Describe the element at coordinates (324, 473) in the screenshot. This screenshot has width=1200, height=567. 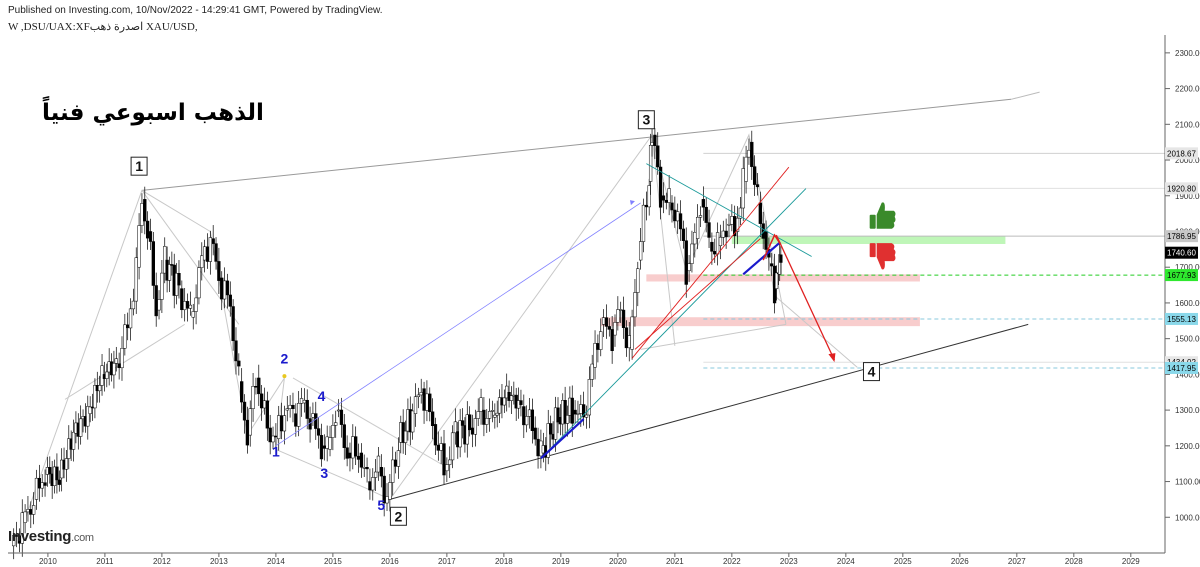
I see `minor-wave-label: 3` at that location.